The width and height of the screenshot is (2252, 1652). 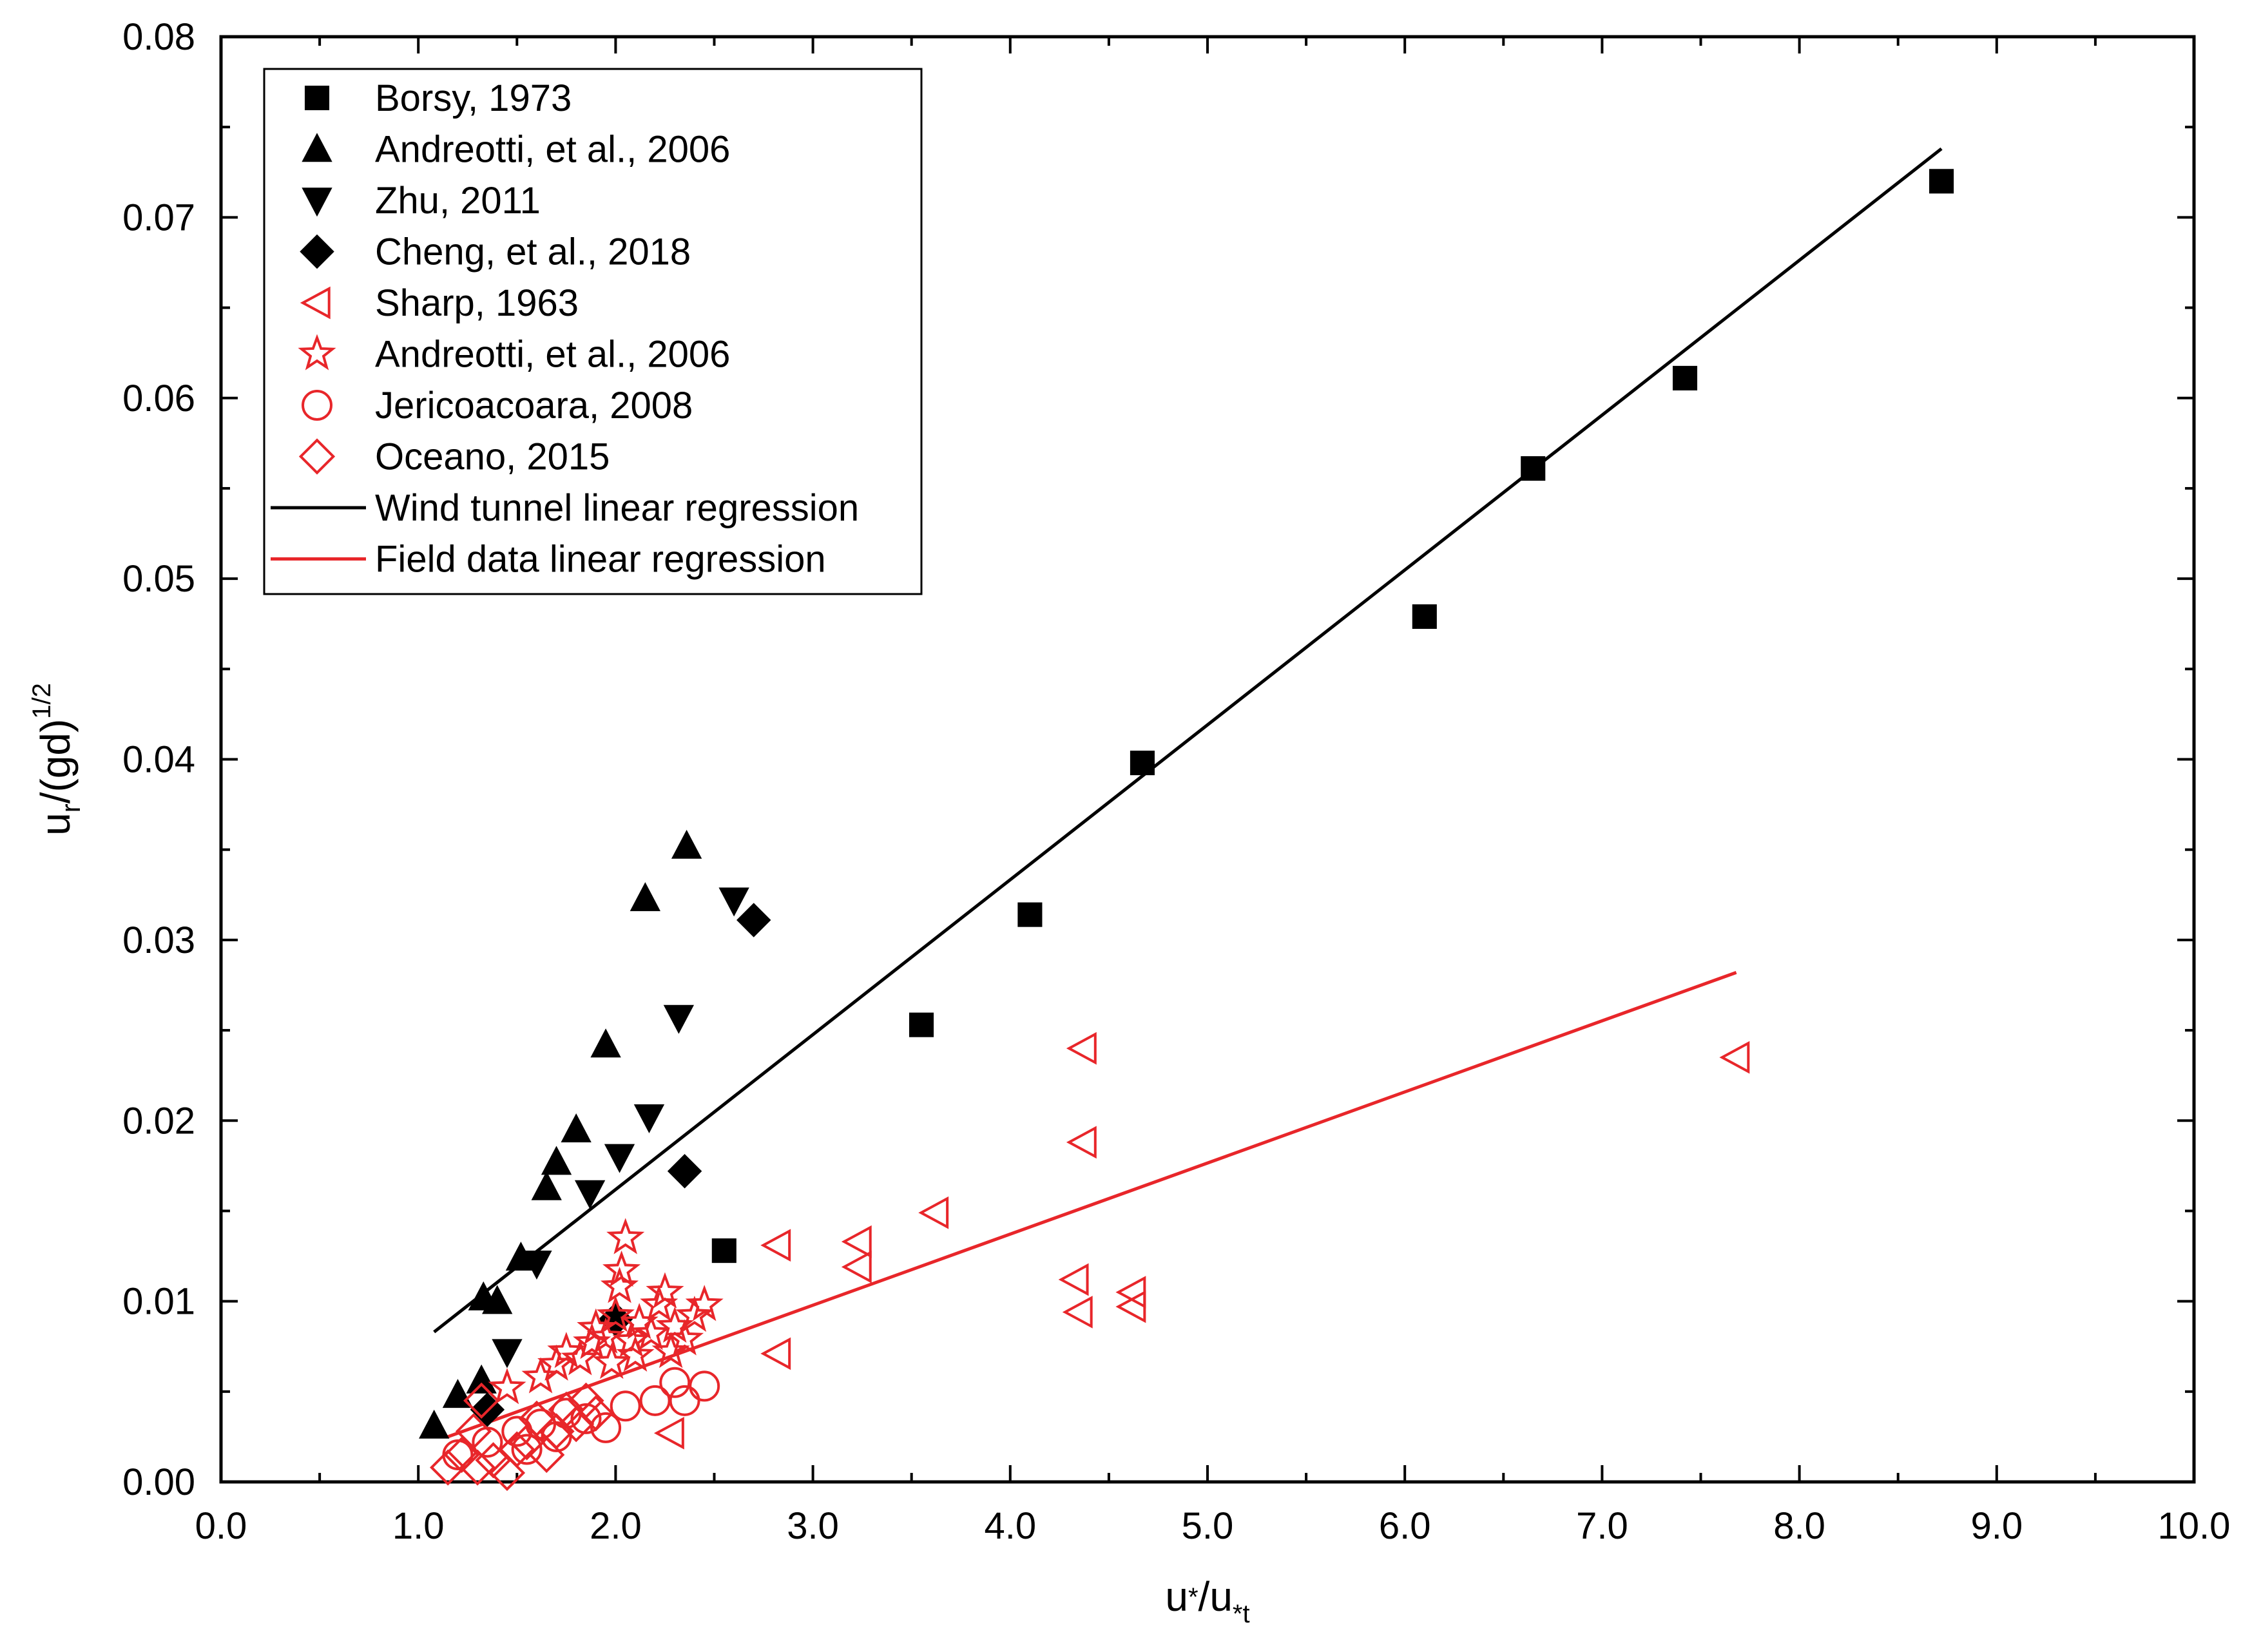 I want to click on y-tick-label: 0.06, so click(x=158, y=398).